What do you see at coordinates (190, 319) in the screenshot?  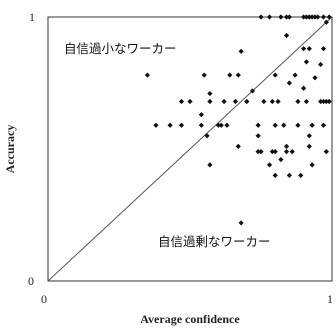 I see `x-axis-label: Average confidence` at bounding box center [190, 319].